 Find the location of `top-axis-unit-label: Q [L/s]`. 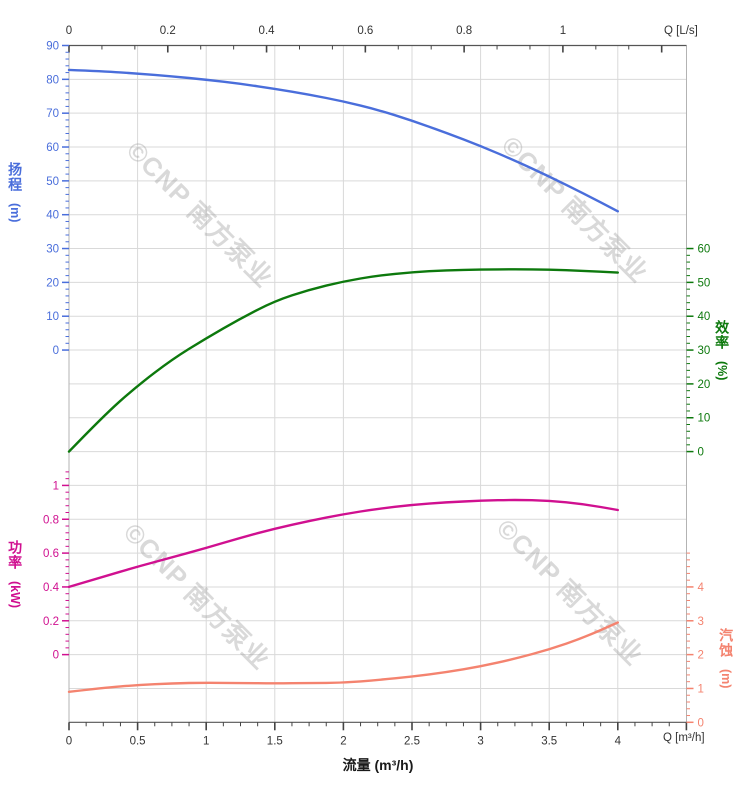

top-axis-unit-label: Q [L/s] is located at coordinates (681, 31).